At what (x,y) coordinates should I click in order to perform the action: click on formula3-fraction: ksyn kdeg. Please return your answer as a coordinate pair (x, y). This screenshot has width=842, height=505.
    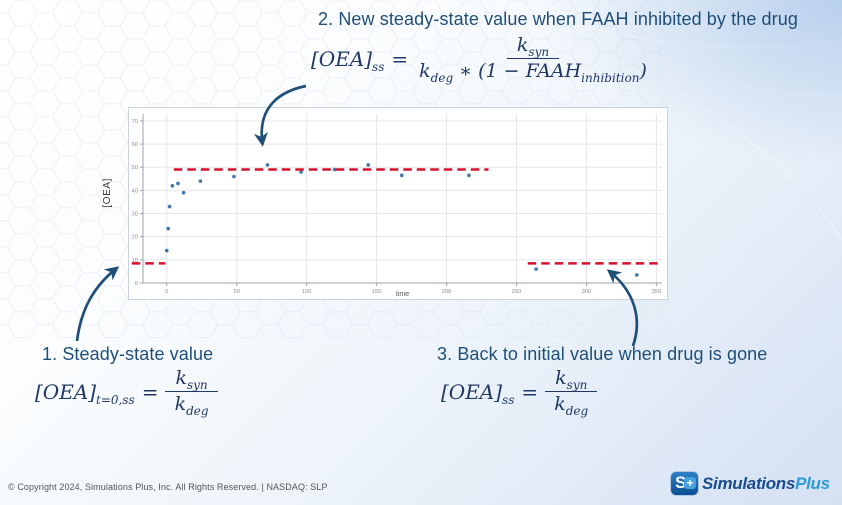
    Looking at the image, I should click on (571, 392).